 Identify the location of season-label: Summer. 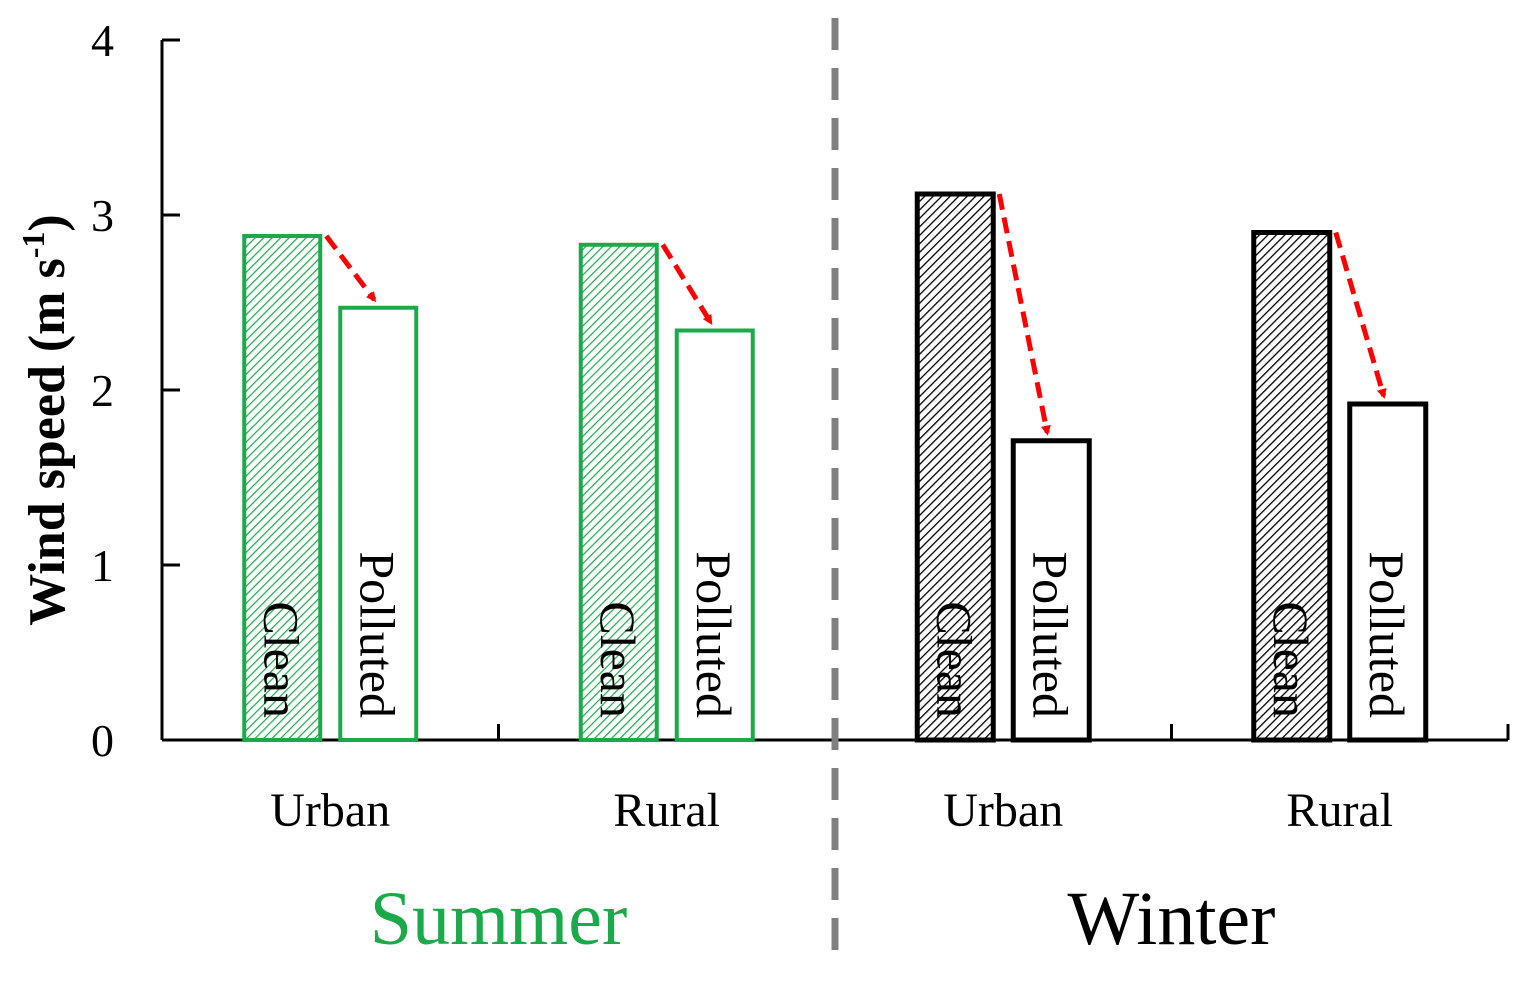
(499, 919).